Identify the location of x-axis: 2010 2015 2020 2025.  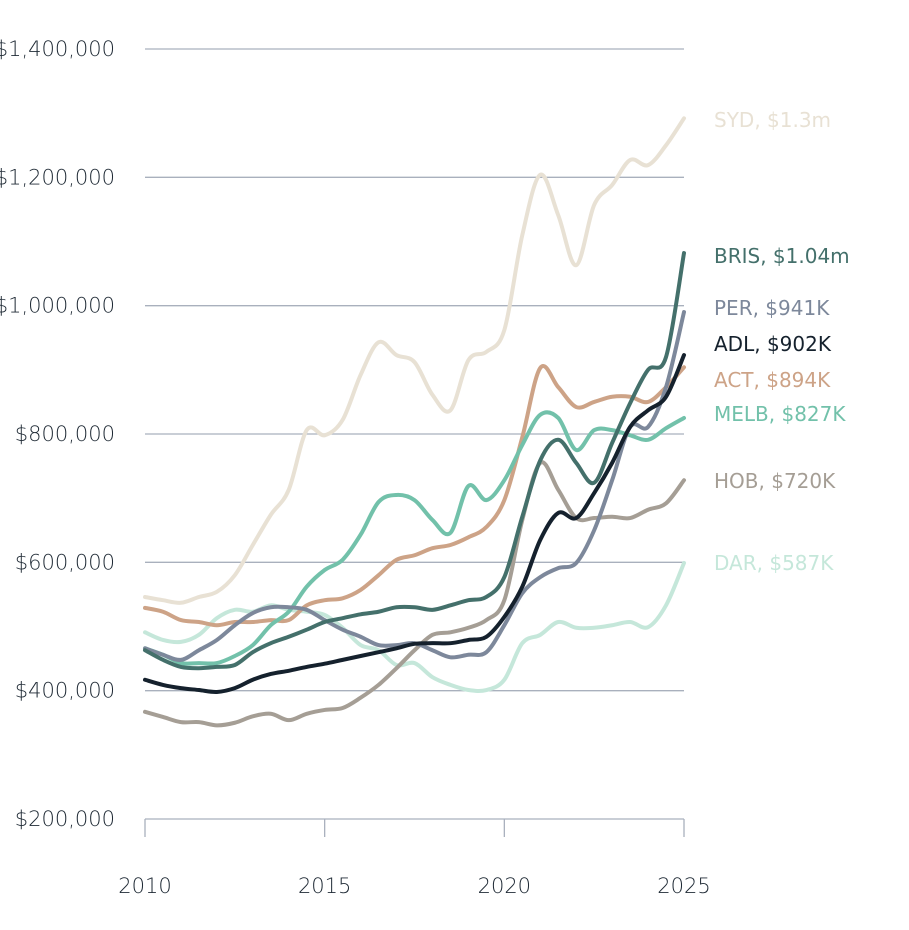
(414, 858).